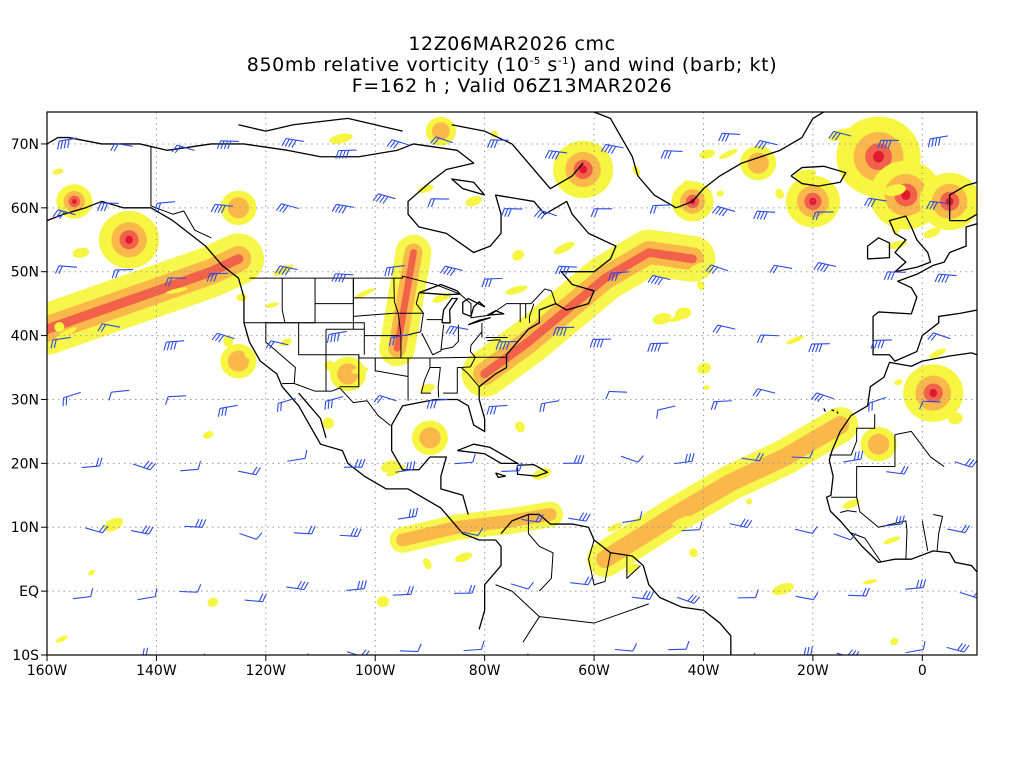  I want to click on lon-tick-label: 20W, so click(813, 671).